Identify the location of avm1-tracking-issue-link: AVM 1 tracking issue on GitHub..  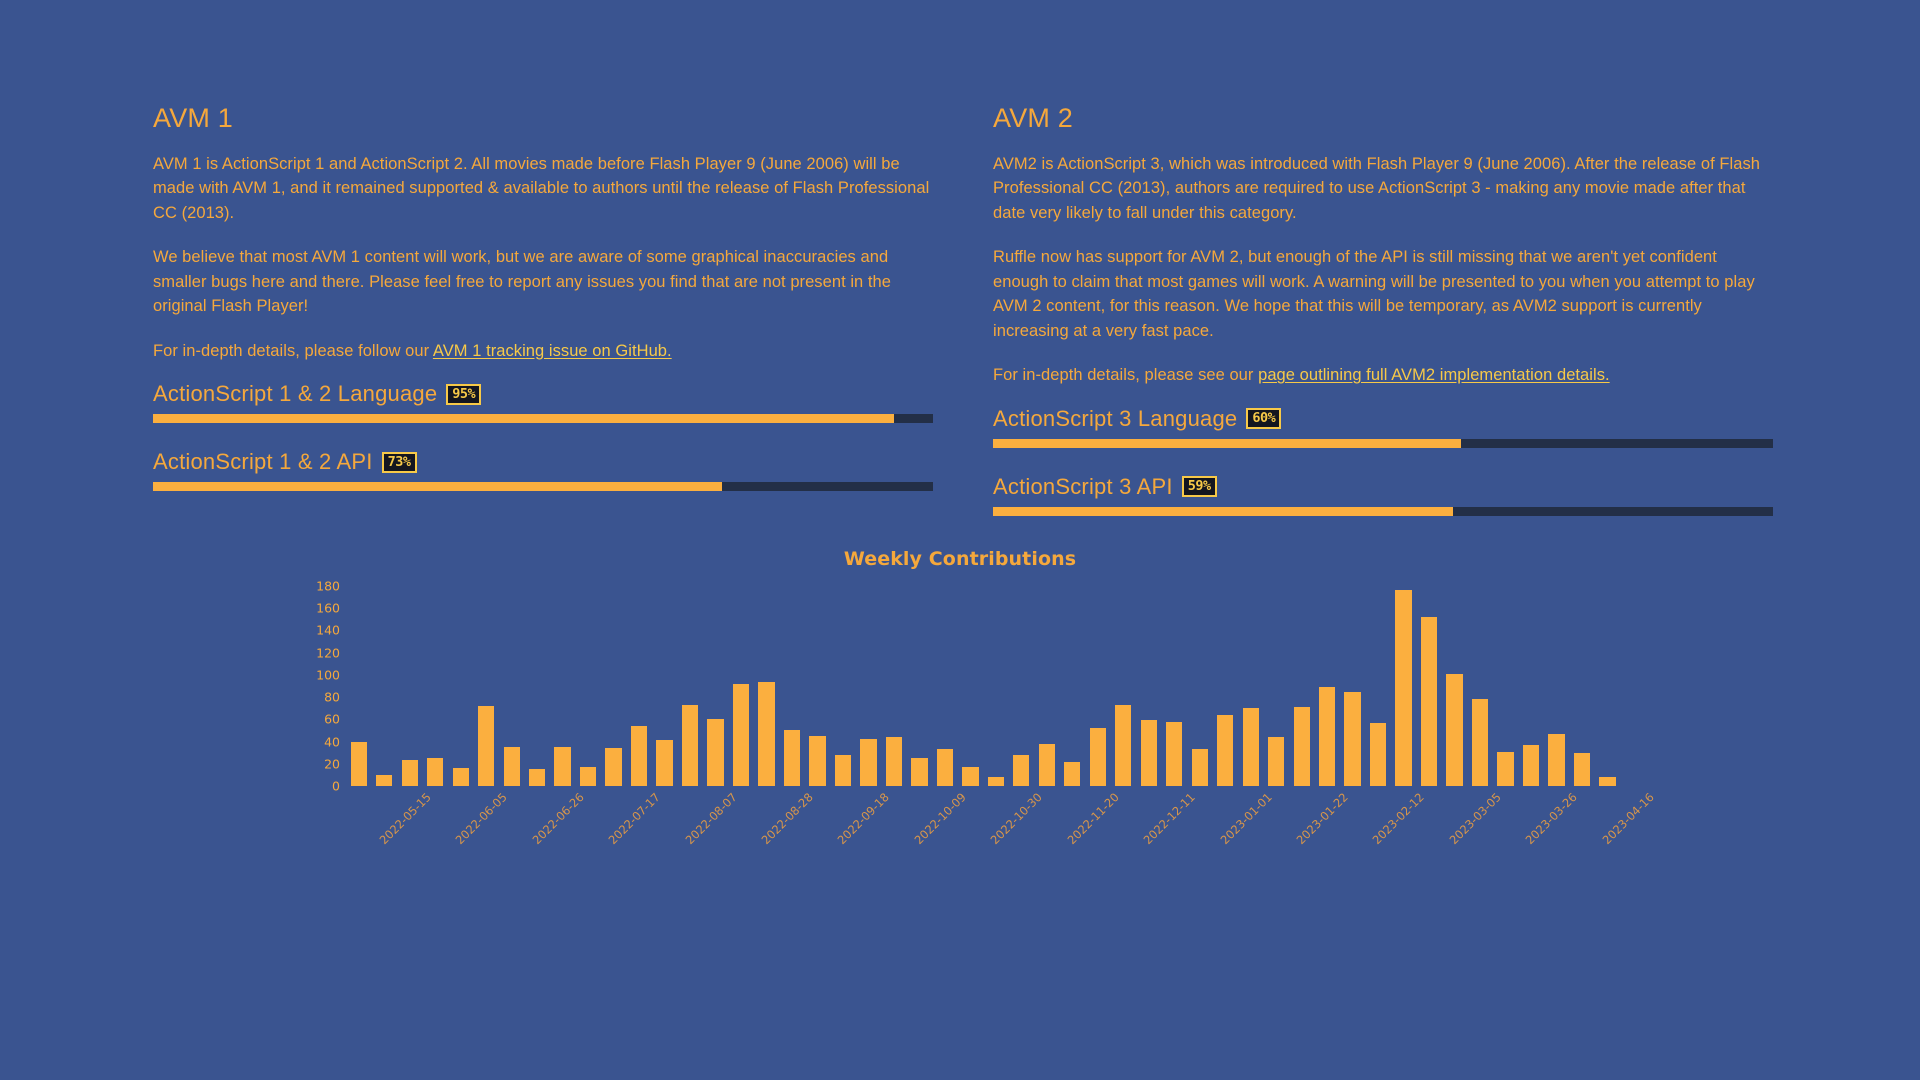
(552, 350).